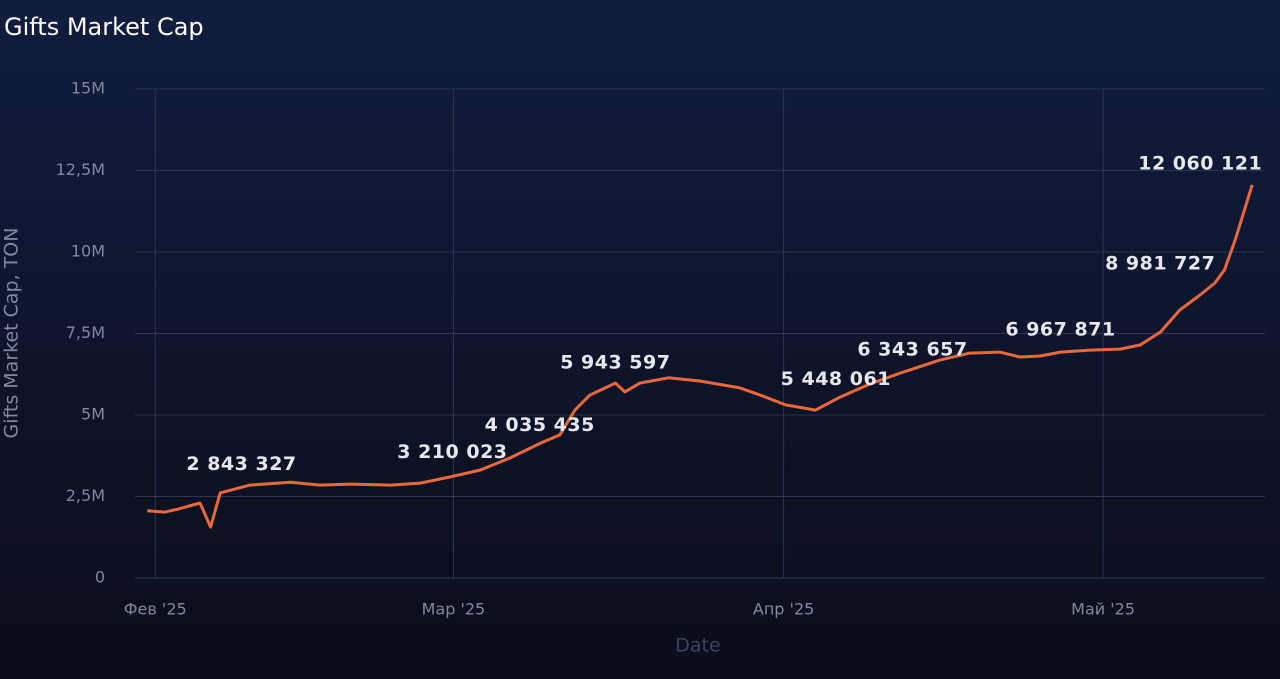 This screenshot has height=679, width=1280. What do you see at coordinates (100, 577) in the screenshot?
I see `y-tick-label: 0` at bounding box center [100, 577].